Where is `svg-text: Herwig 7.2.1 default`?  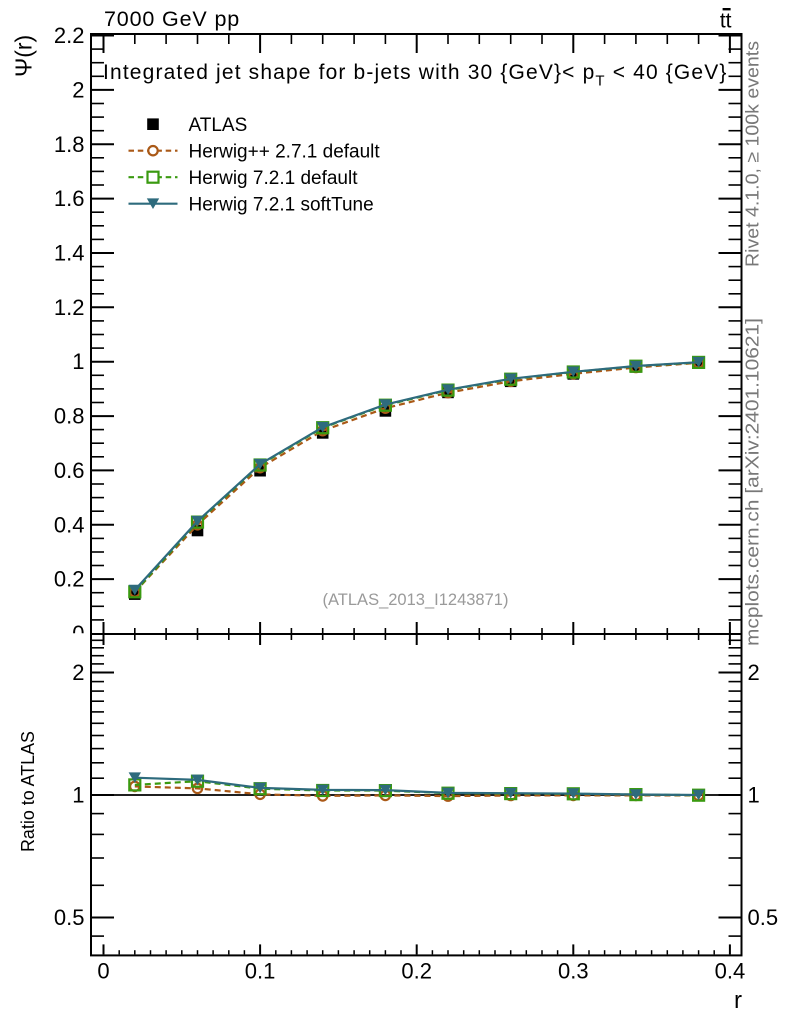 svg-text: Herwig 7.2.1 default is located at coordinates (274, 178).